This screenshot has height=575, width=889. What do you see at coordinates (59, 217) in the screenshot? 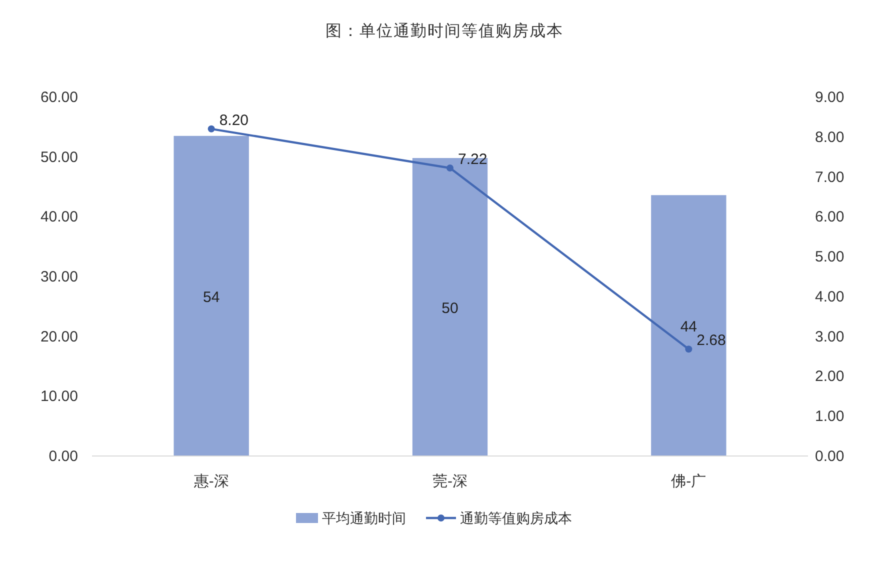
I see `y-tick-label: 40.00` at bounding box center [59, 217].